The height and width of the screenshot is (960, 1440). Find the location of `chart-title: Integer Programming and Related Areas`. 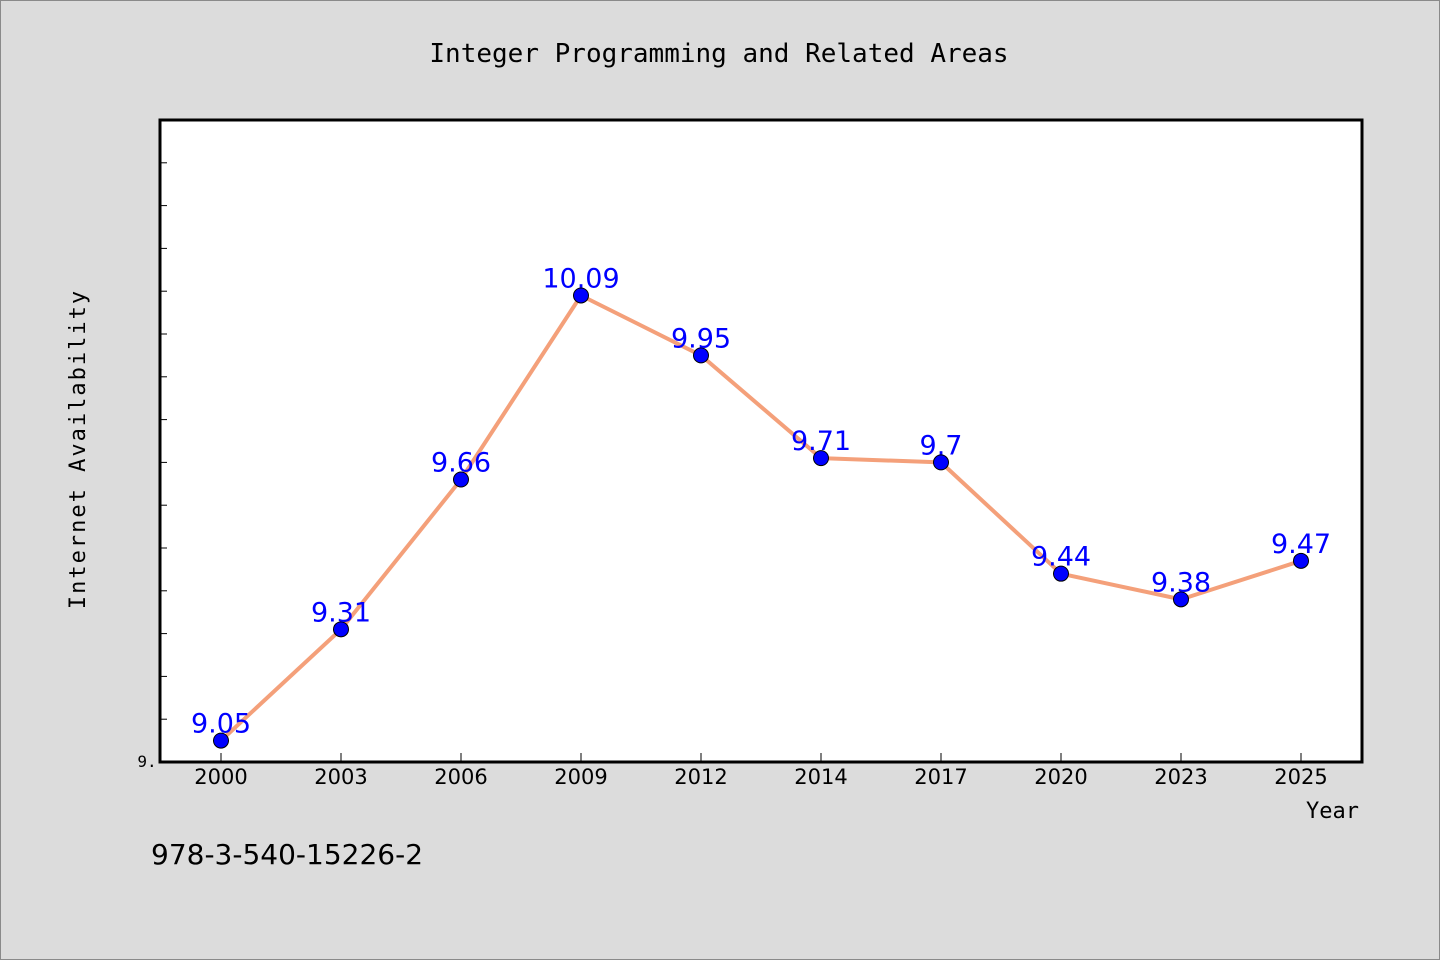

chart-title: Integer Programming and Related Areas is located at coordinates (718, 54).